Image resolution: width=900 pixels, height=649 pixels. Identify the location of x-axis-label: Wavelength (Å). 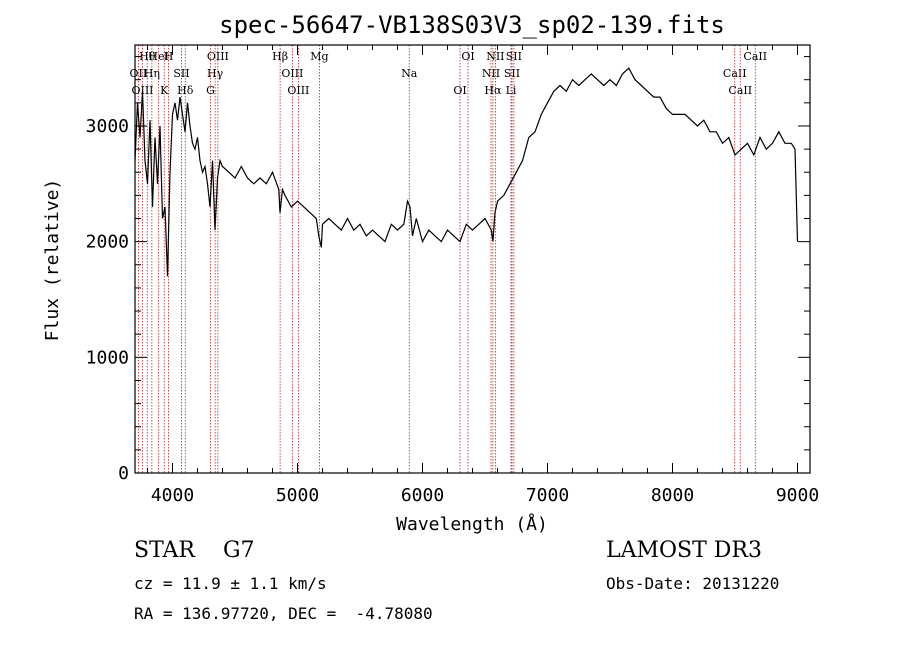
(472, 524).